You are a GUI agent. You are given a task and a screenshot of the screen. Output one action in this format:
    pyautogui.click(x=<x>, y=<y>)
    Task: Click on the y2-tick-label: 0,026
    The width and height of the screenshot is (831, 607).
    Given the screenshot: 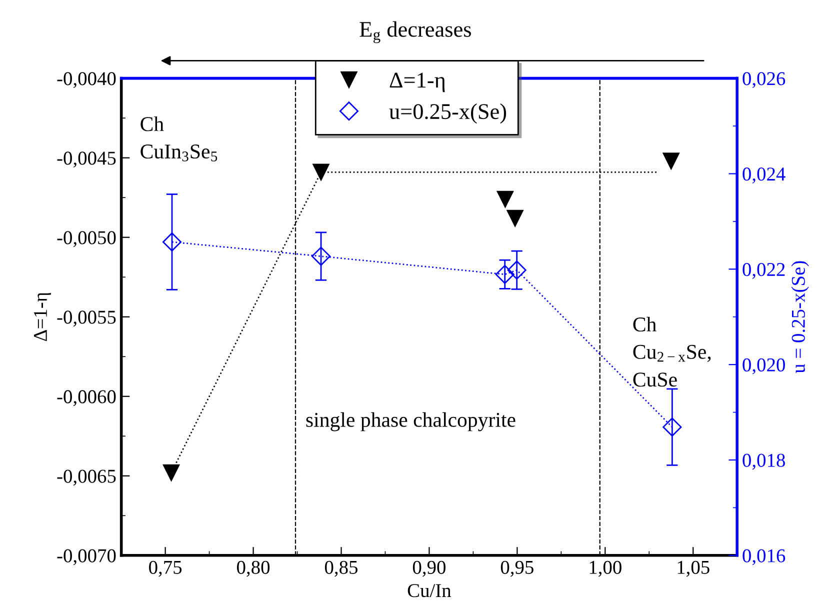 What is the action you would take?
    pyautogui.click(x=764, y=80)
    